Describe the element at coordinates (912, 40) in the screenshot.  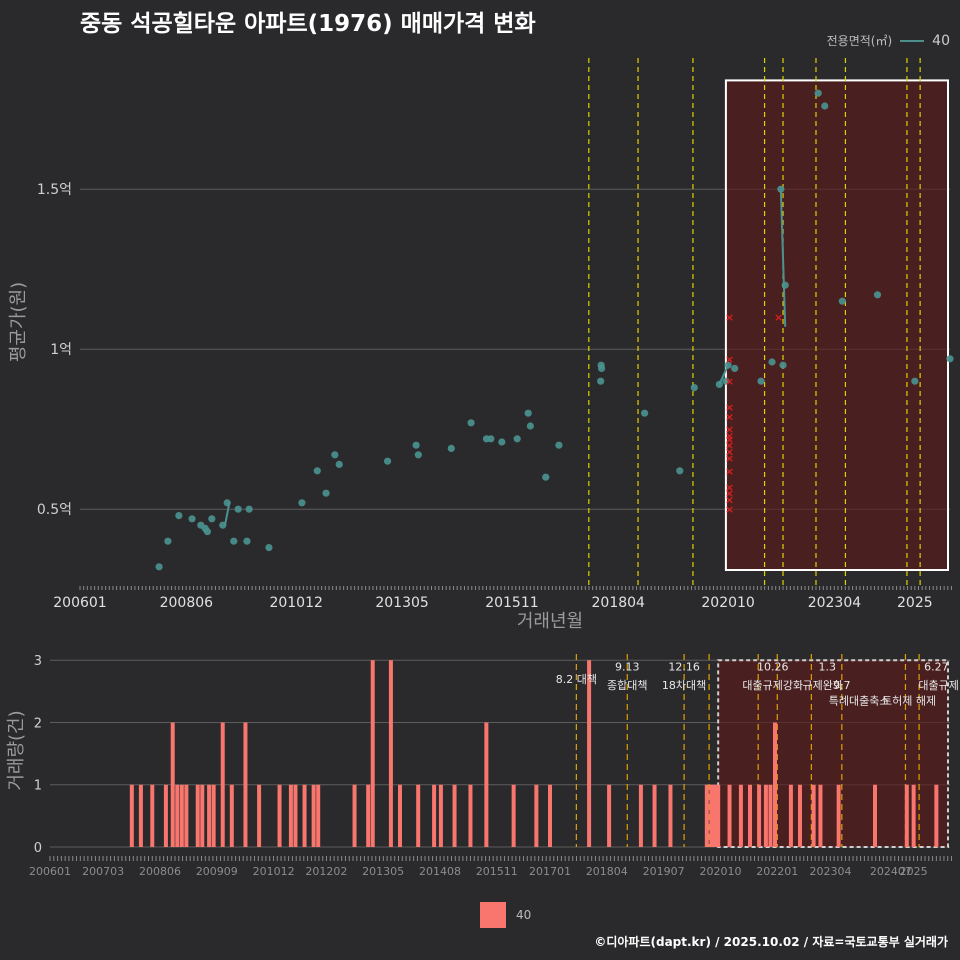
I see `legend-line-swatch` at that location.